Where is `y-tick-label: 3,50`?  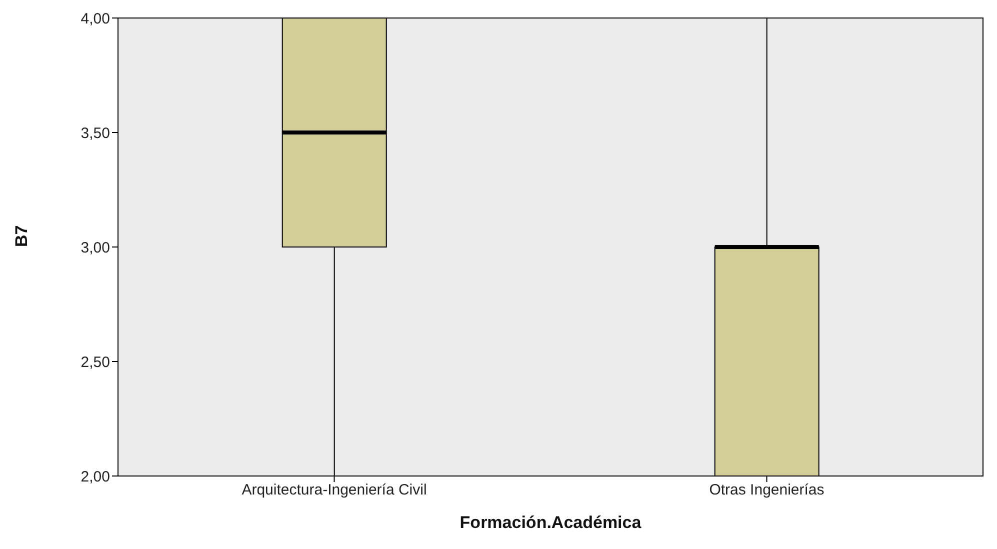
y-tick-label: 3,50 is located at coordinates (95, 133).